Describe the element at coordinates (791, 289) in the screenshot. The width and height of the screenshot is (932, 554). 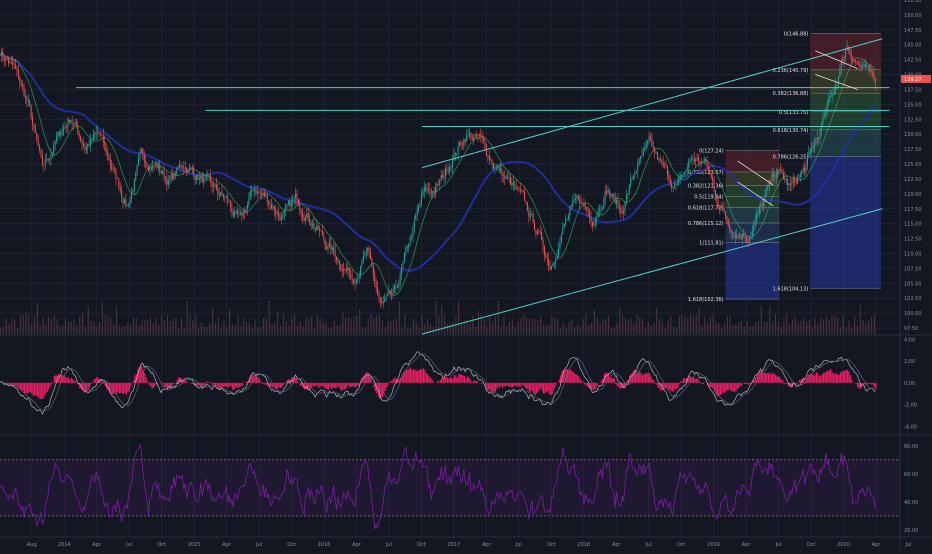
I see `fib-level-label: 1.618(104.13)` at that location.